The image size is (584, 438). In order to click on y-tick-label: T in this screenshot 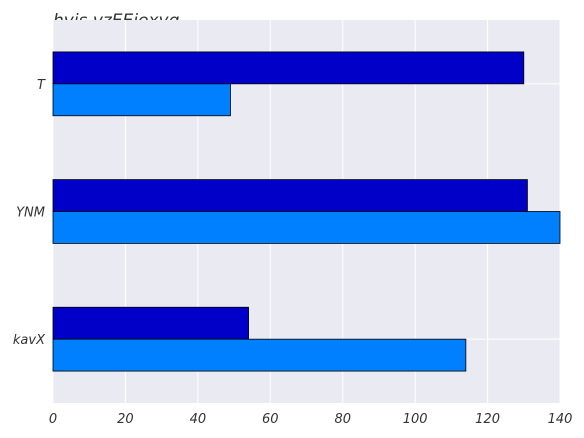, I will do `click(41, 85)`.